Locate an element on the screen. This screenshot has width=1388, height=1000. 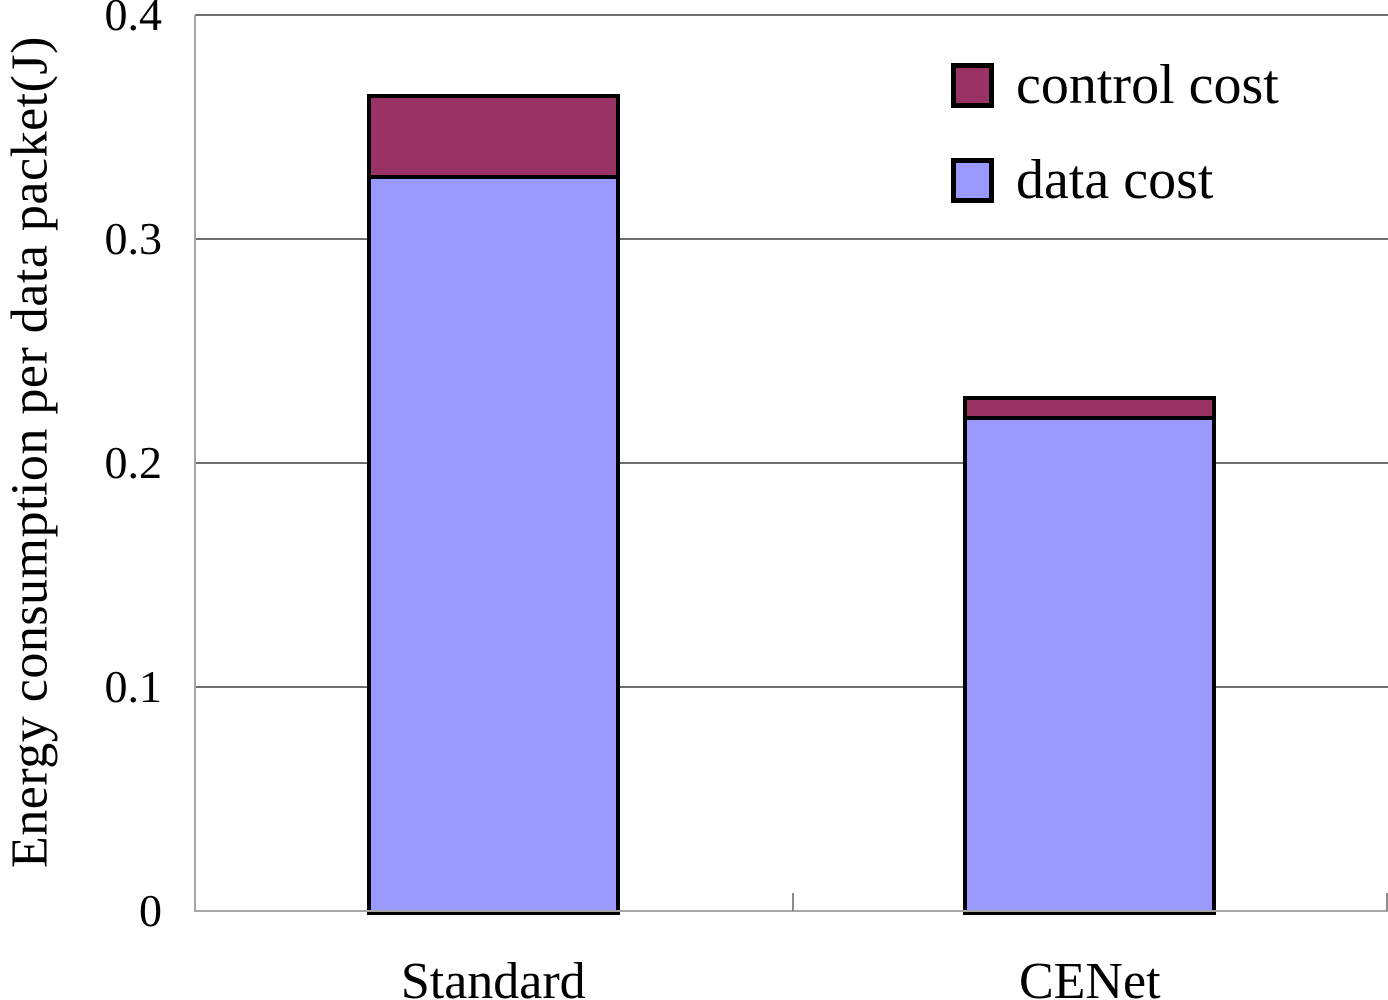
legend: control cost data cost is located at coordinates (1115, 132).